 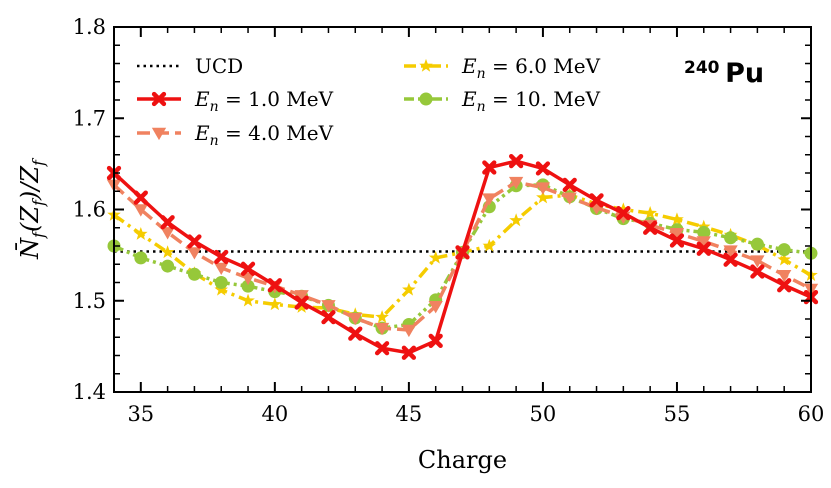 What do you see at coordinates (89, 27) in the screenshot?
I see `y-tick-label: 1.8` at bounding box center [89, 27].